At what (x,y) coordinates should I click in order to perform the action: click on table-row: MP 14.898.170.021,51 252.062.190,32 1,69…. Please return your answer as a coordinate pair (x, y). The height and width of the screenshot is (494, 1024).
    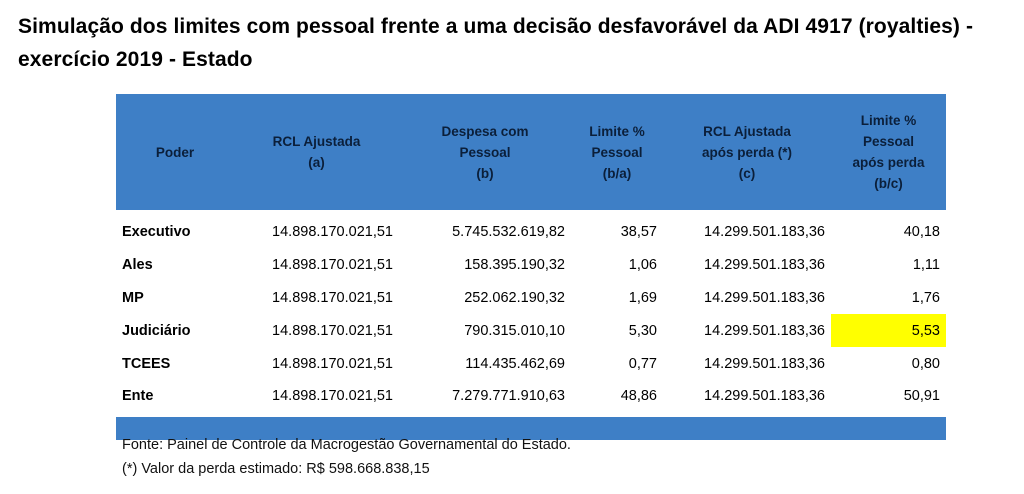
    Looking at the image, I should click on (531, 298).